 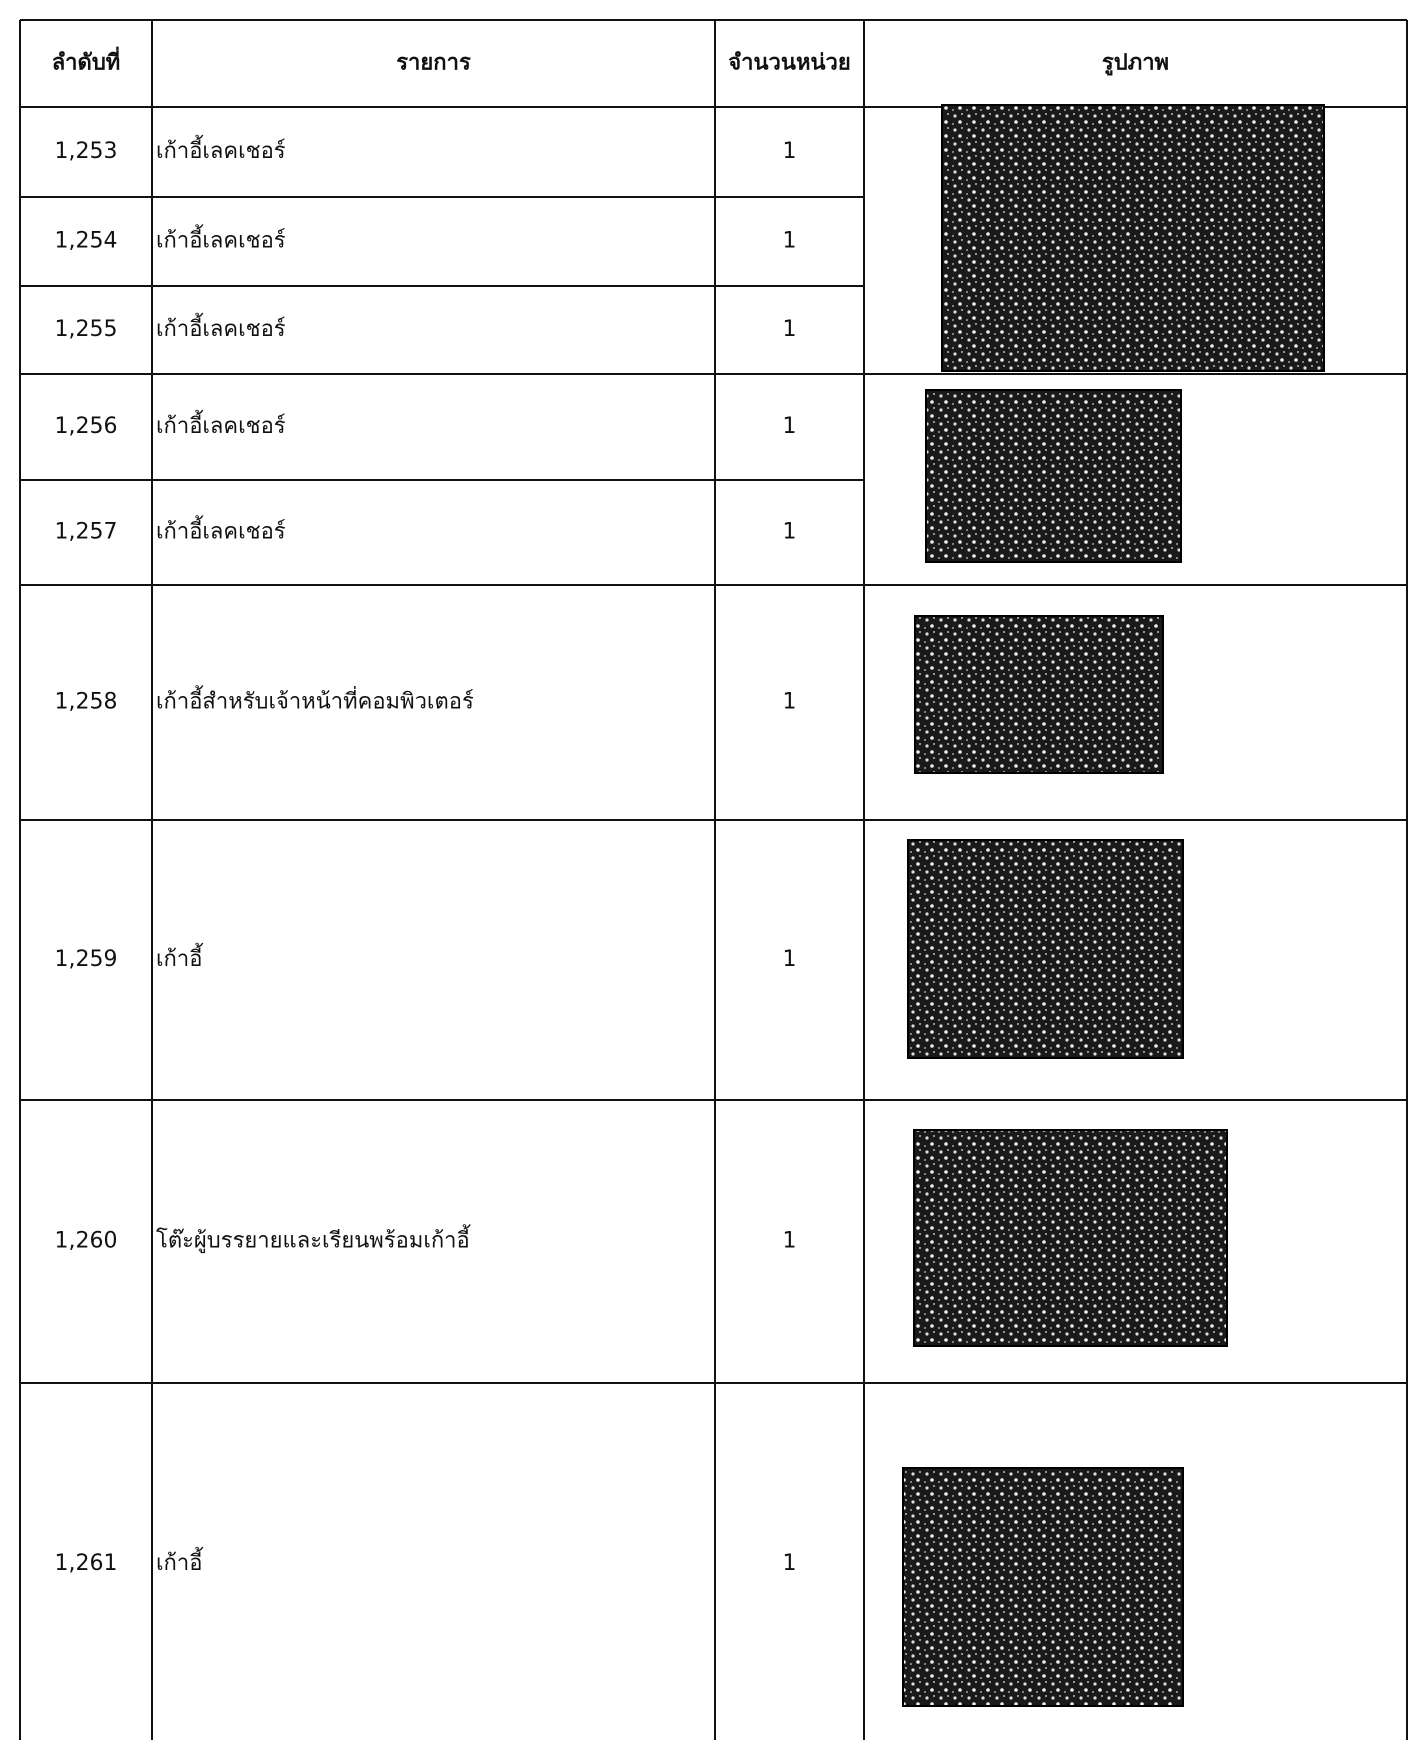 I want to click on row-number: 1,259, so click(x=86, y=959).